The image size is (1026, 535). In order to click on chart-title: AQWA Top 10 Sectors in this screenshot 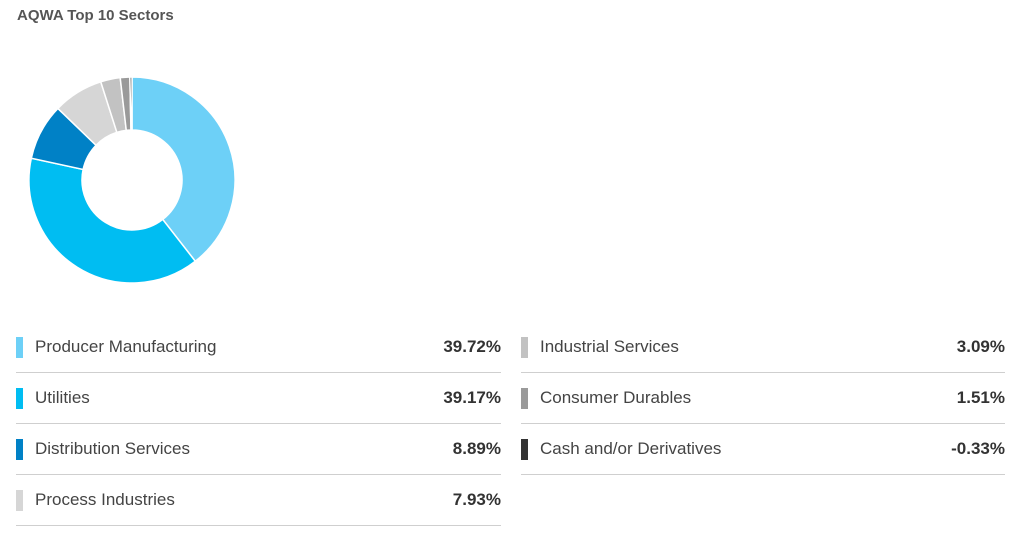, I will do `click(95, 15)`.